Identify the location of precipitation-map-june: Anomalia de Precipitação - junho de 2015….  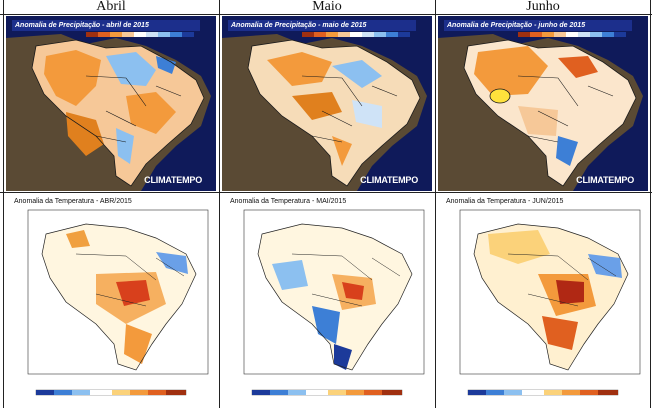
(543, 103).